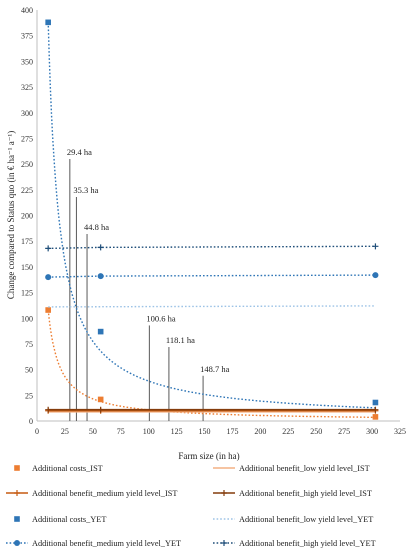 The height and width of the screenshot is (550, 413). What do you see at coordinates (69, 519) in the screenshot?
I see `legend-label: Additional costs_YET` at bounding box center [69, 519].